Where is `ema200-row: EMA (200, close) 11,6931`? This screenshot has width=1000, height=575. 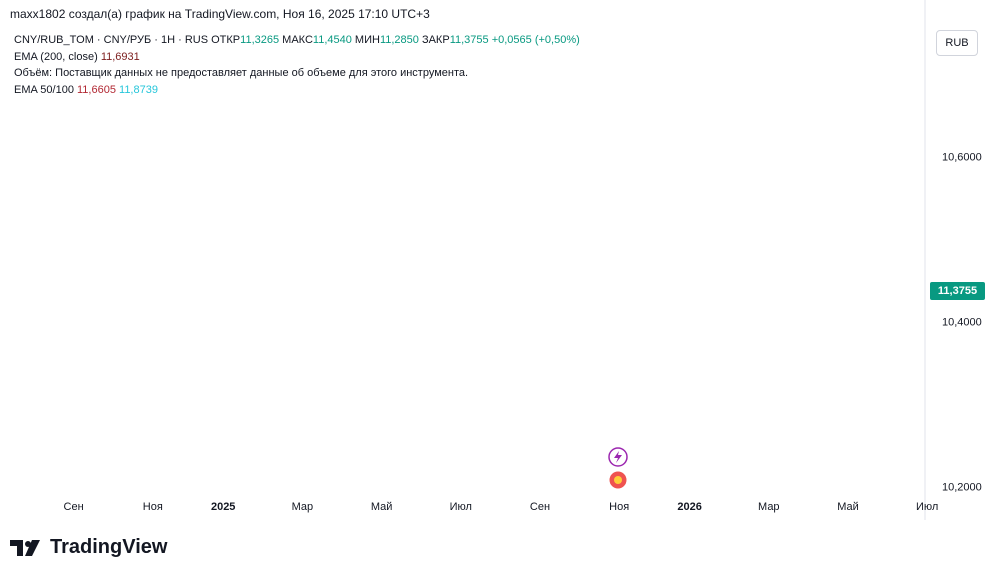 ema200-row: EMA (200, close) 11,6931 is located at coordinates (297, 57).